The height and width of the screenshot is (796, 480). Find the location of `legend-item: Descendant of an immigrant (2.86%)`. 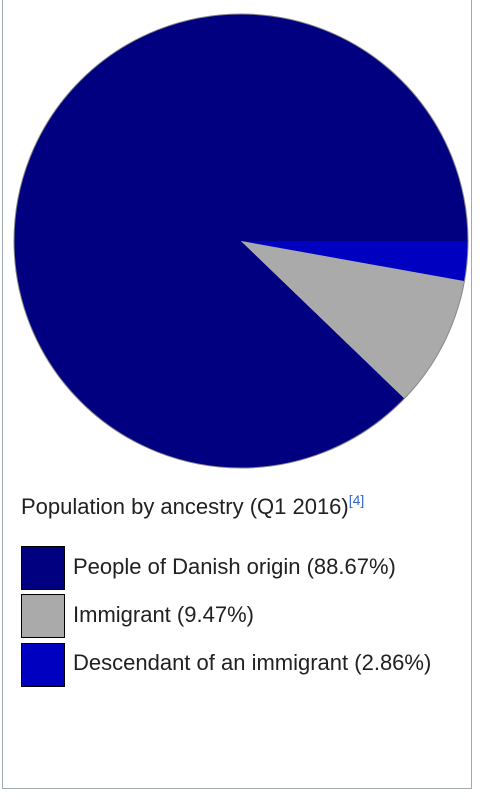

legend-item: Descendant of an immigrant (2.86%) is located at coordinates (231, 664).